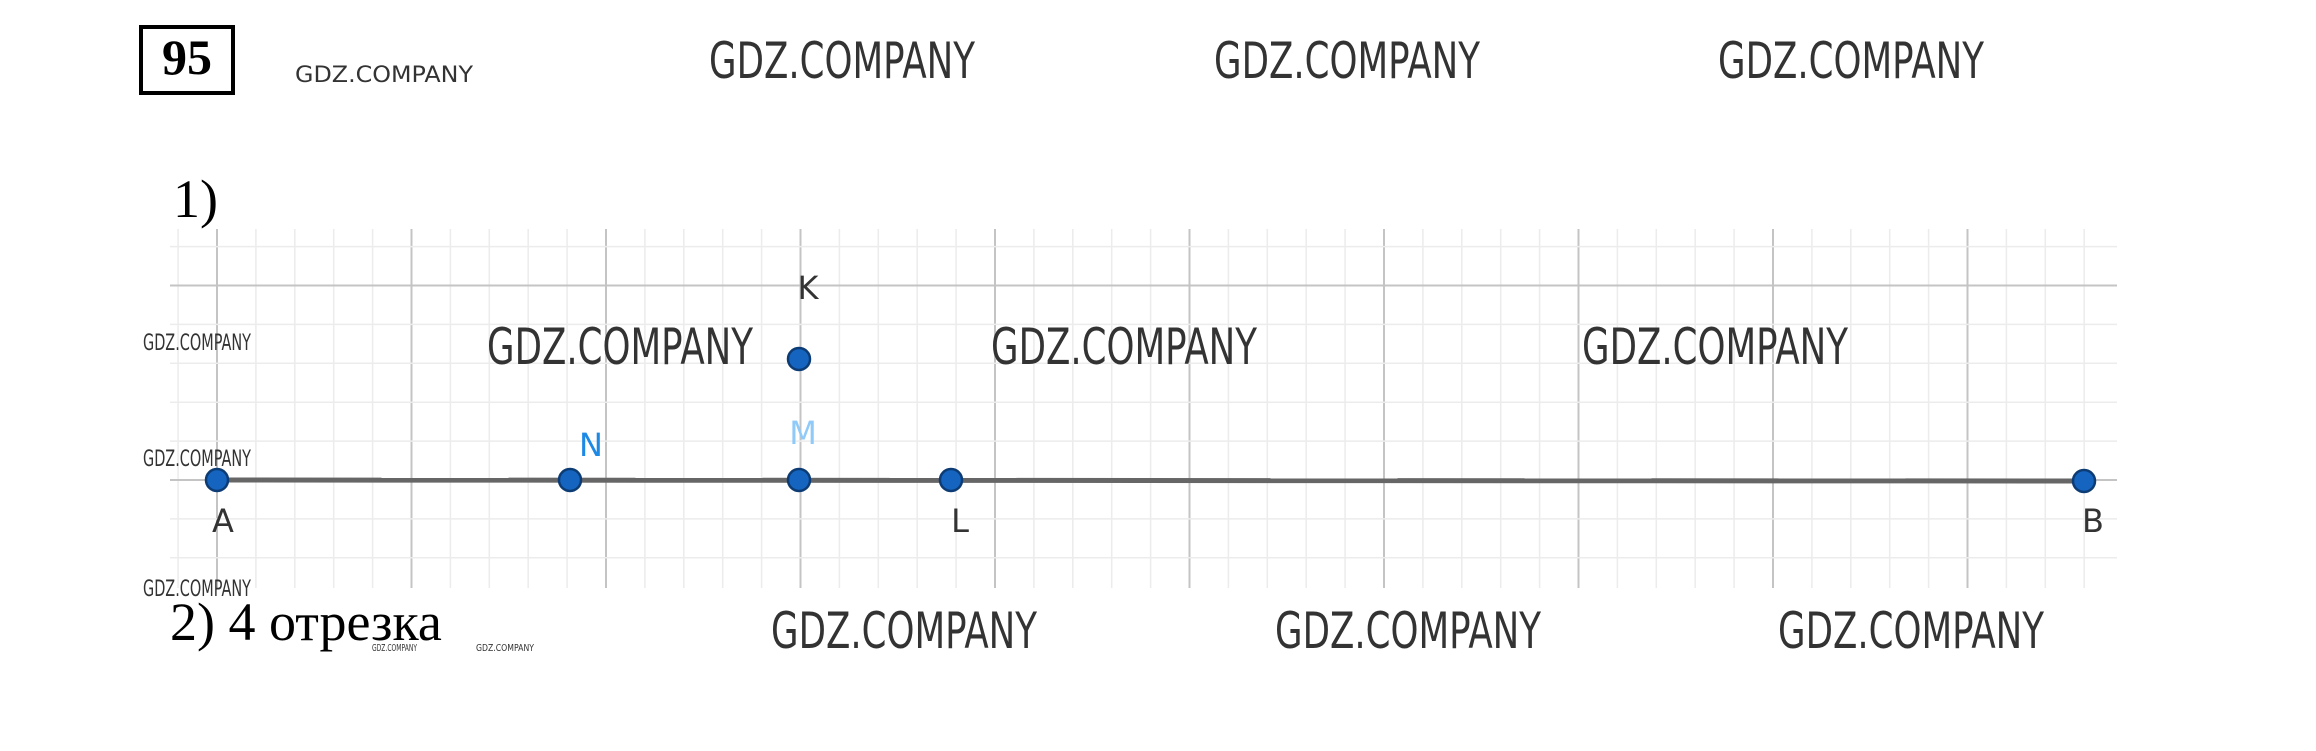  What do you see at coordinates (306, 622) in the screenshot?
I see `answer: 2) 4 отрезка` at bounding box center [306, 622].